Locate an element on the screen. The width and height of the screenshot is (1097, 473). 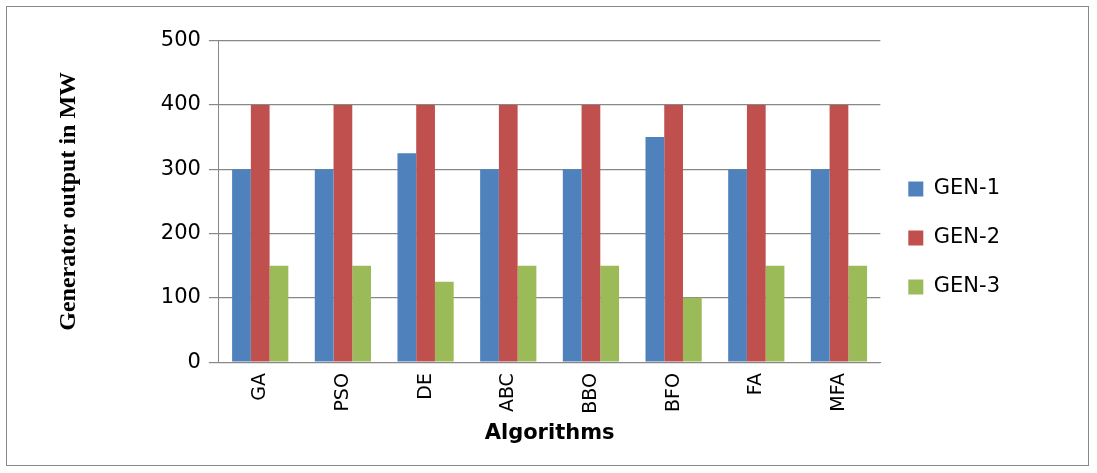
y-tick-label: 100 is located at coordinates (180, 296).